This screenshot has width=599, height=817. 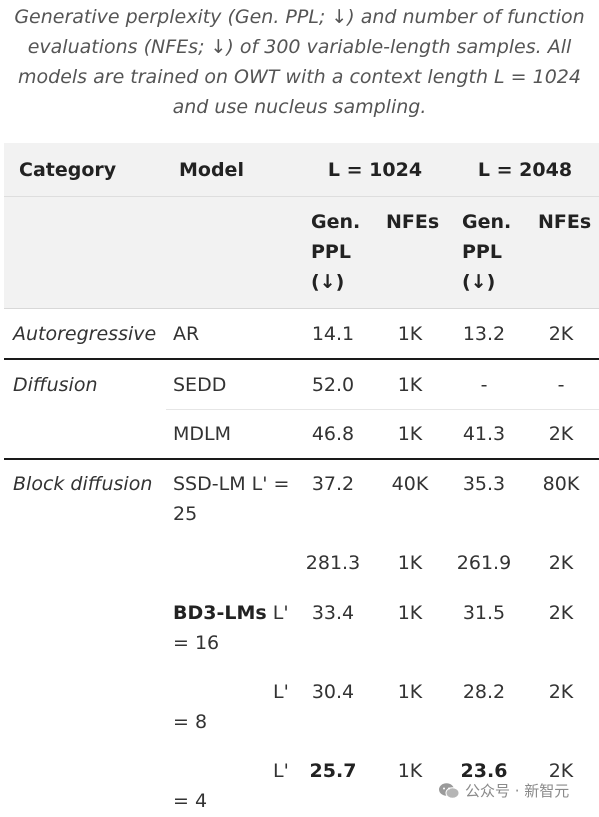 I want to click on value-genppl-1024: 46.8, so click(x=333, y=434).